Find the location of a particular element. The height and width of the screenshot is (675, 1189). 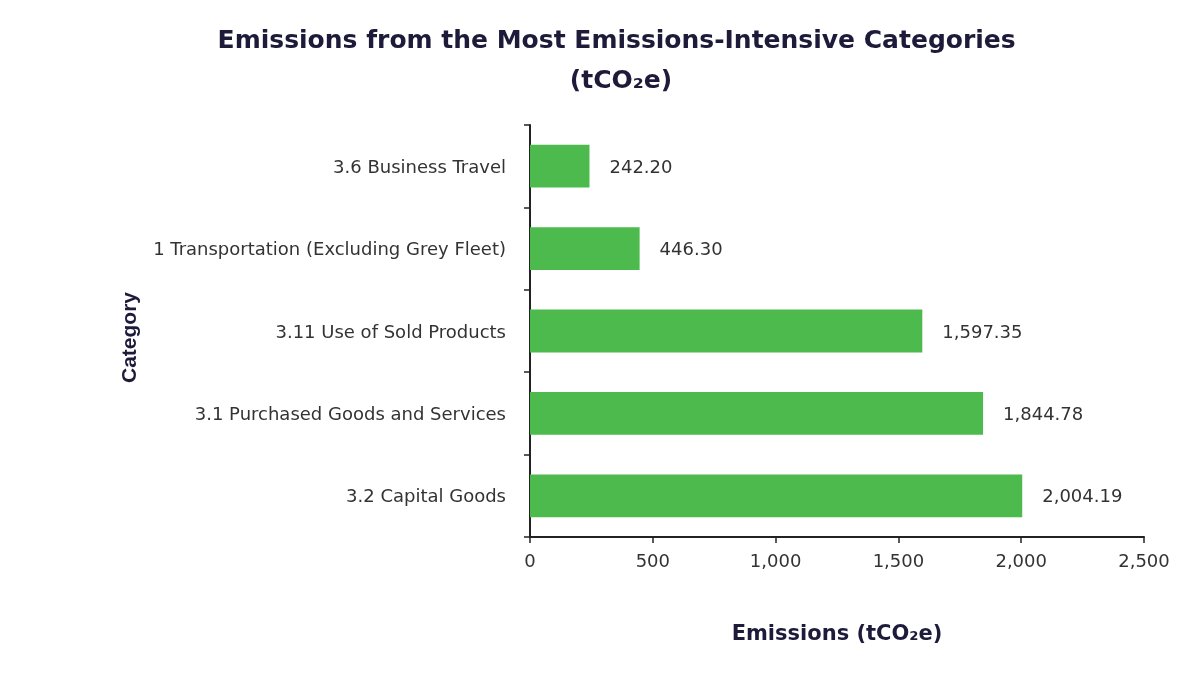

data-label: 446.30 is located at coordinates (691, 249).